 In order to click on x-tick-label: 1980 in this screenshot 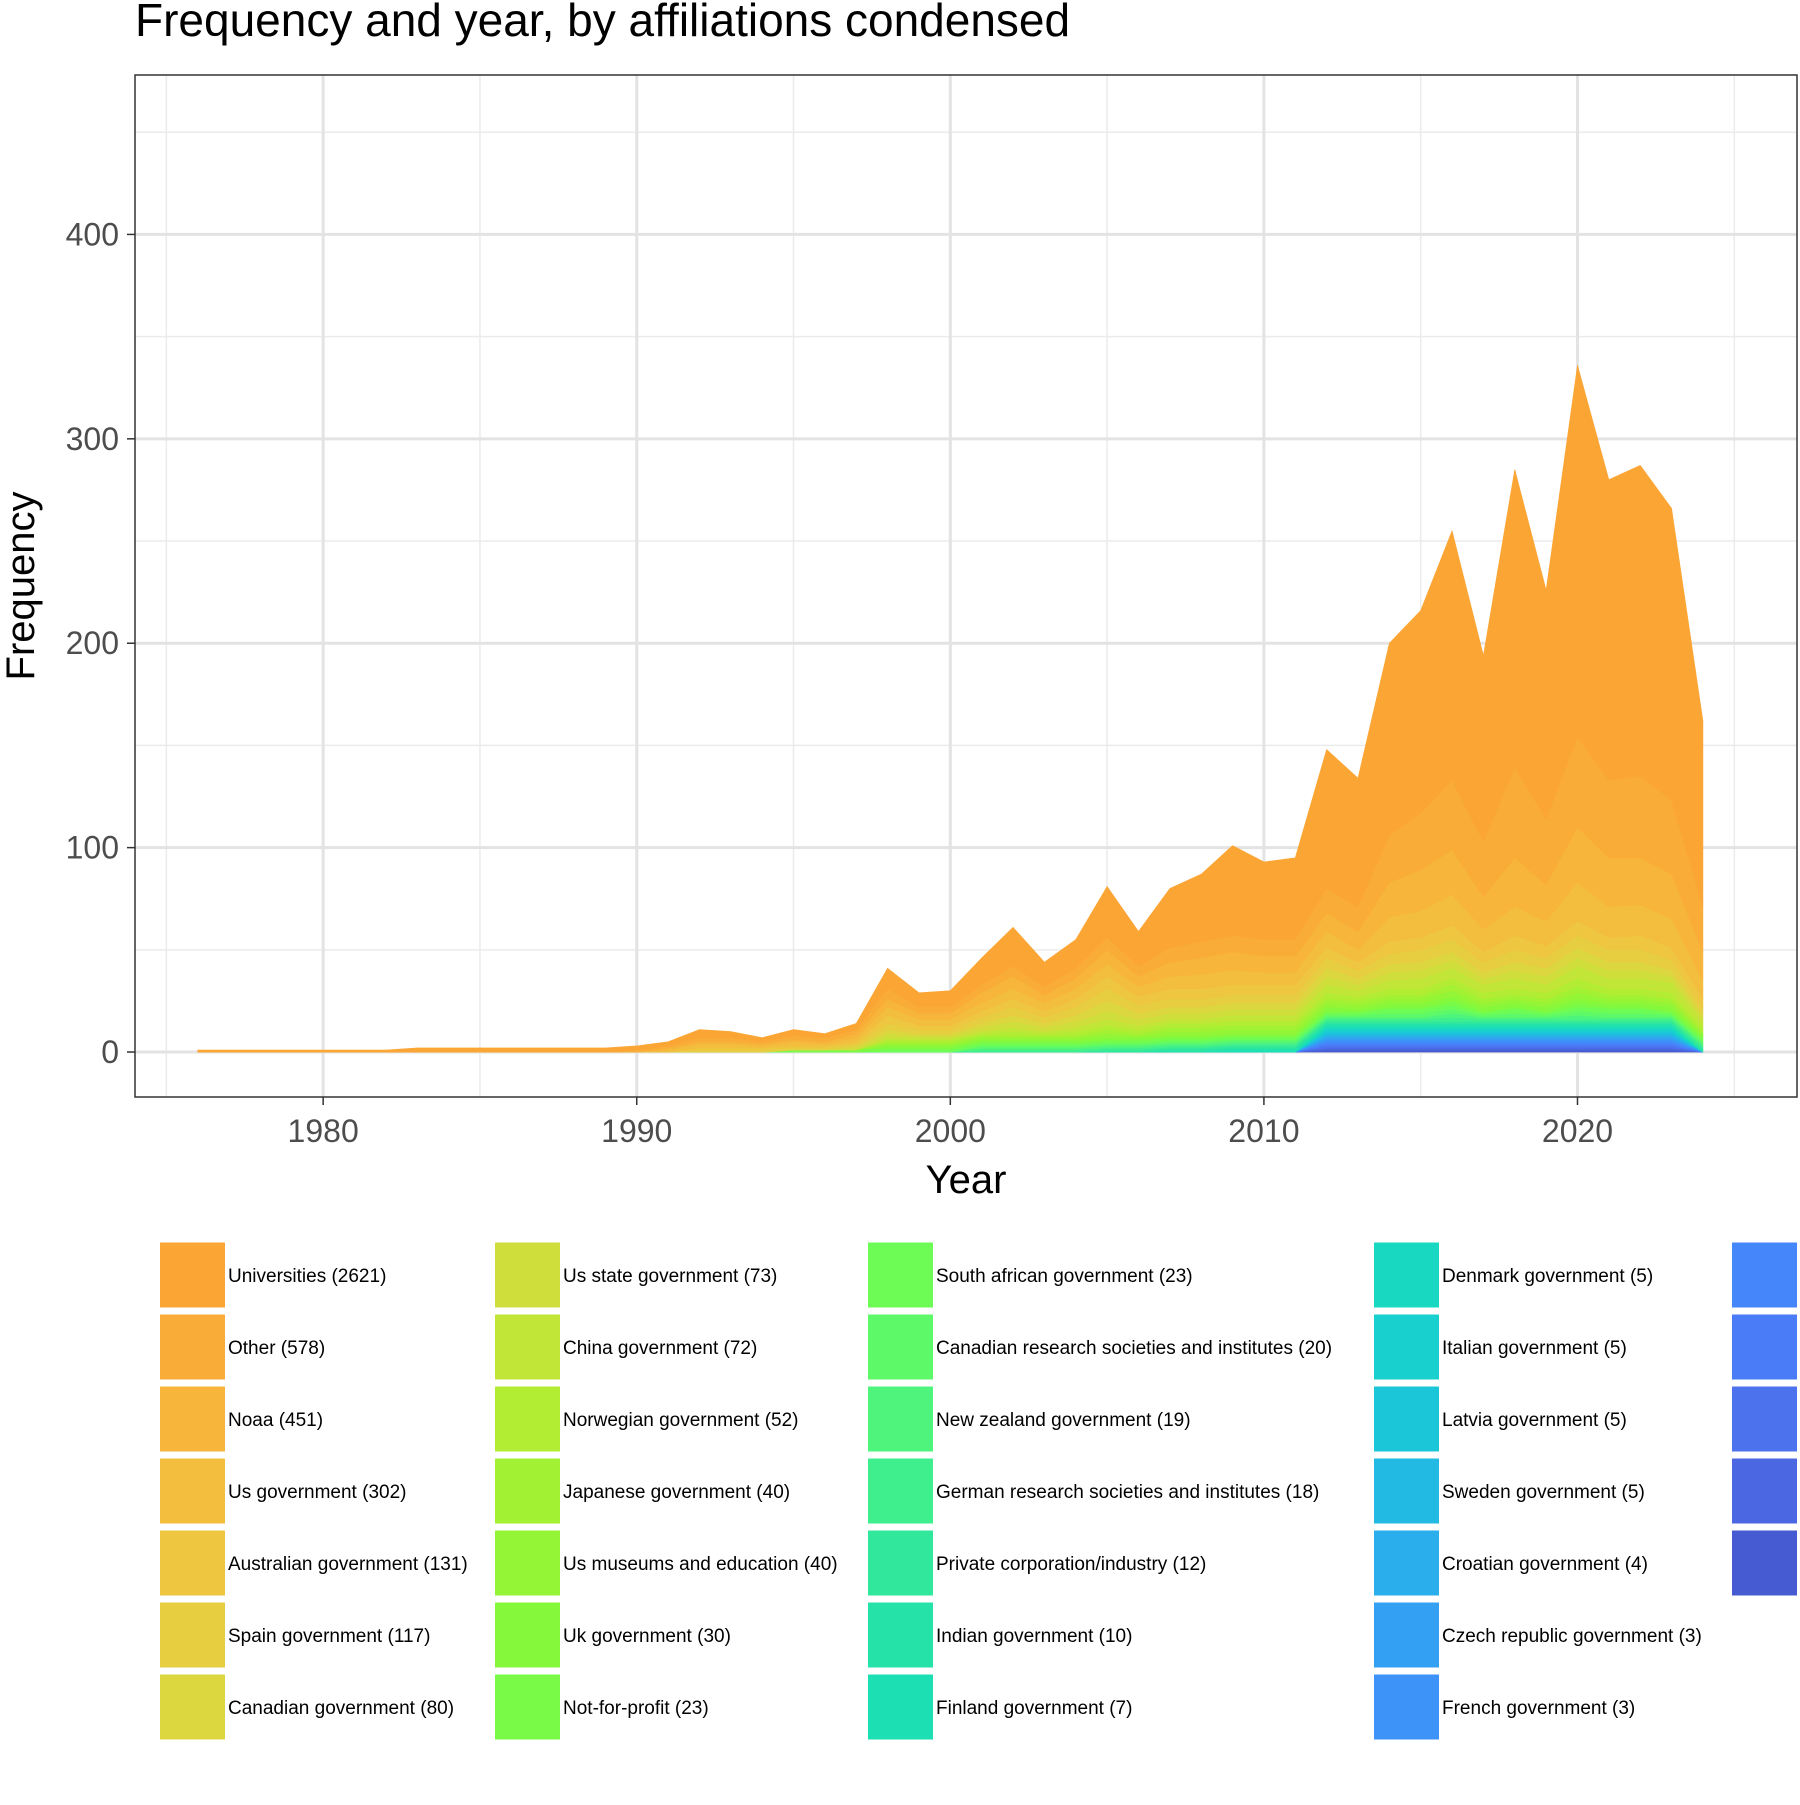, I will do `click(323, 1131)`.